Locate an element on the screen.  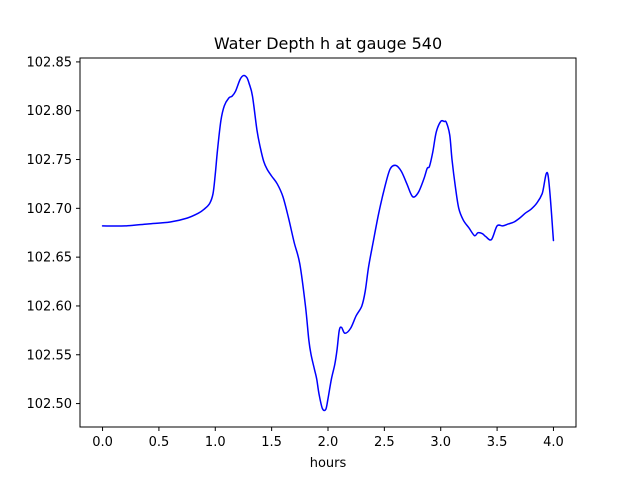
x-tick-label: 1.5 is located at coordinates (271, 442).